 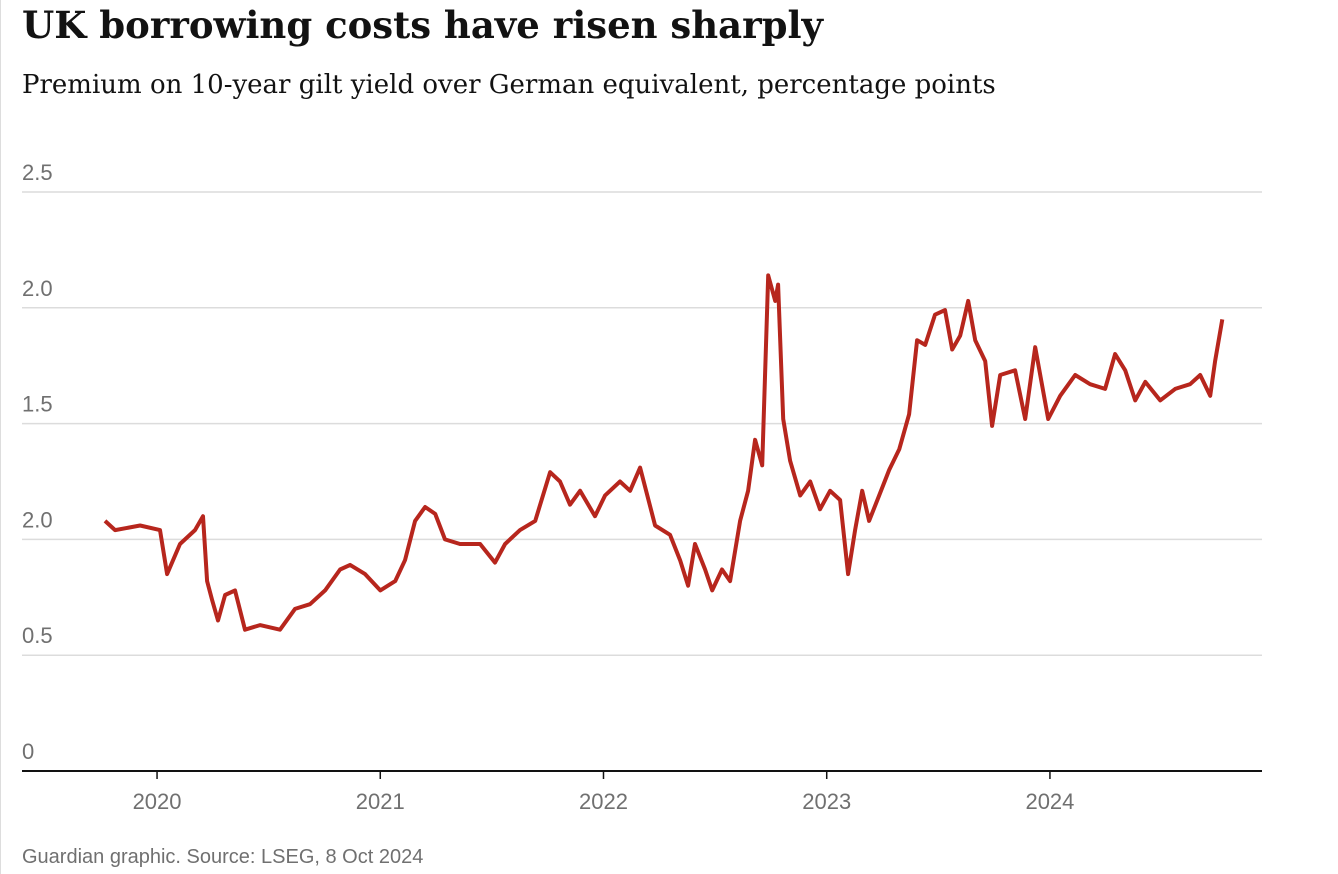 I want to click on x-tick-label: 2020, so click(x=157, y=801).